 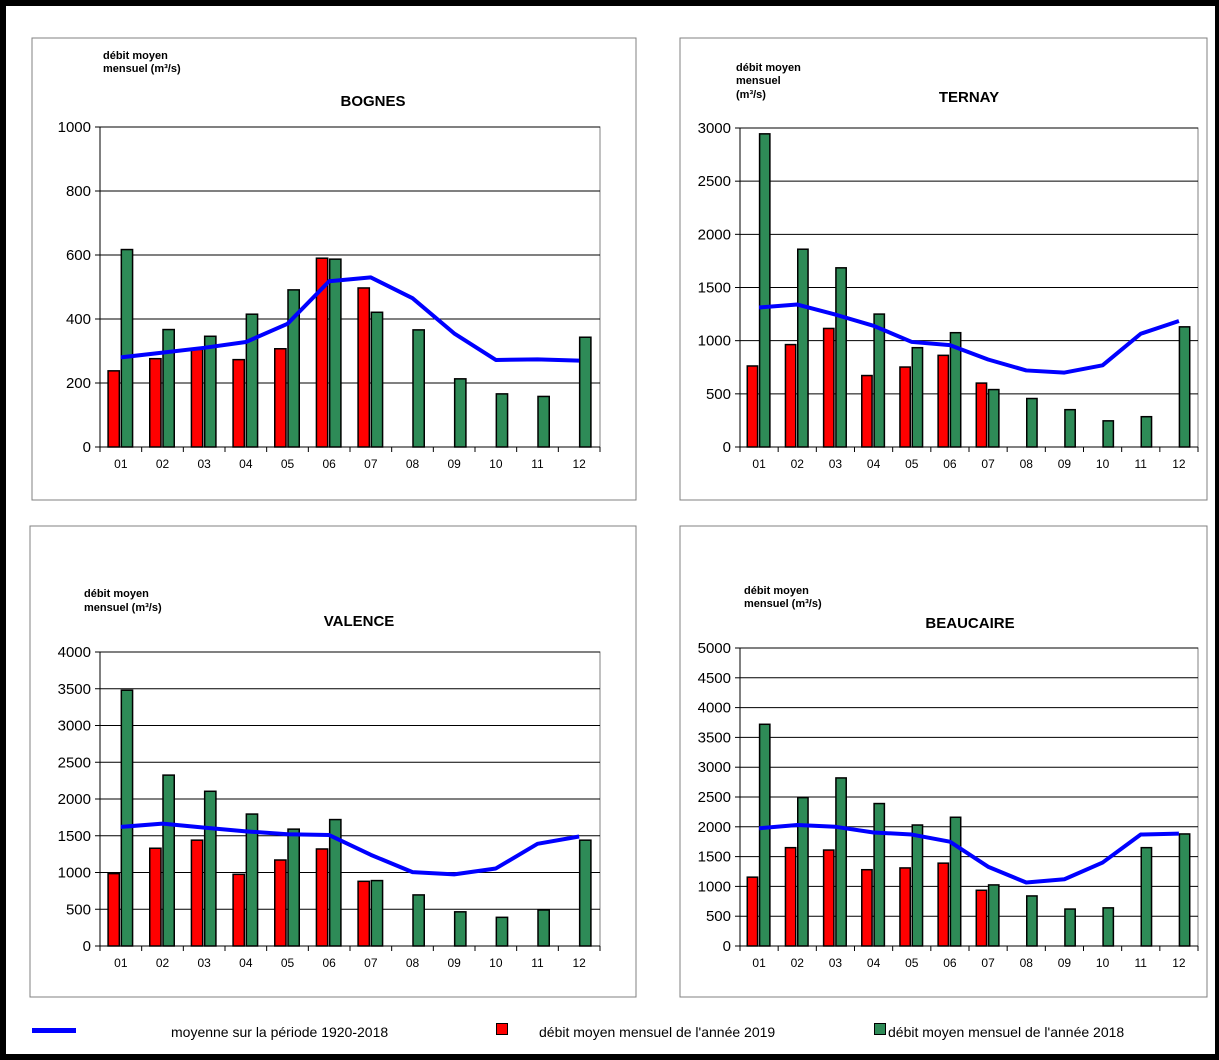 I want to click on y-tick-label: 800, so click(x=78, y=191).